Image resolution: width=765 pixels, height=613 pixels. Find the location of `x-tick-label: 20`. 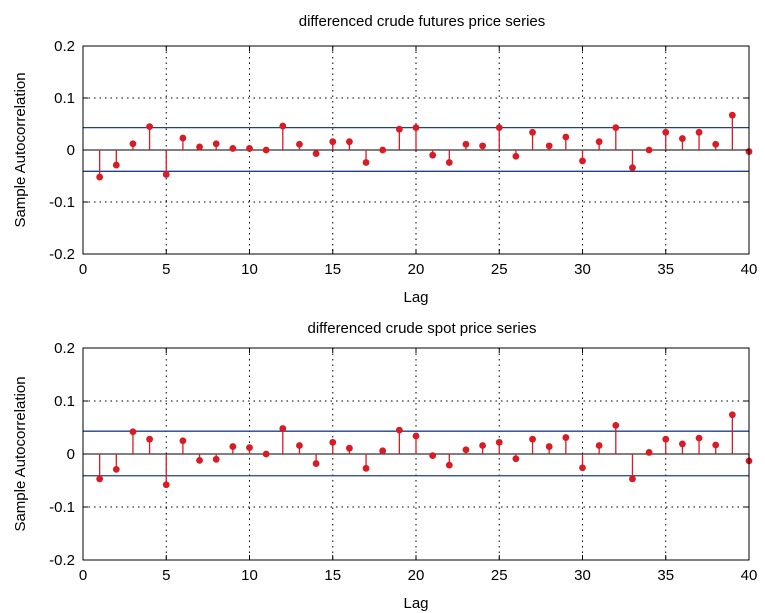

x-tick-label: 20 is located at coordinates (416, 575).